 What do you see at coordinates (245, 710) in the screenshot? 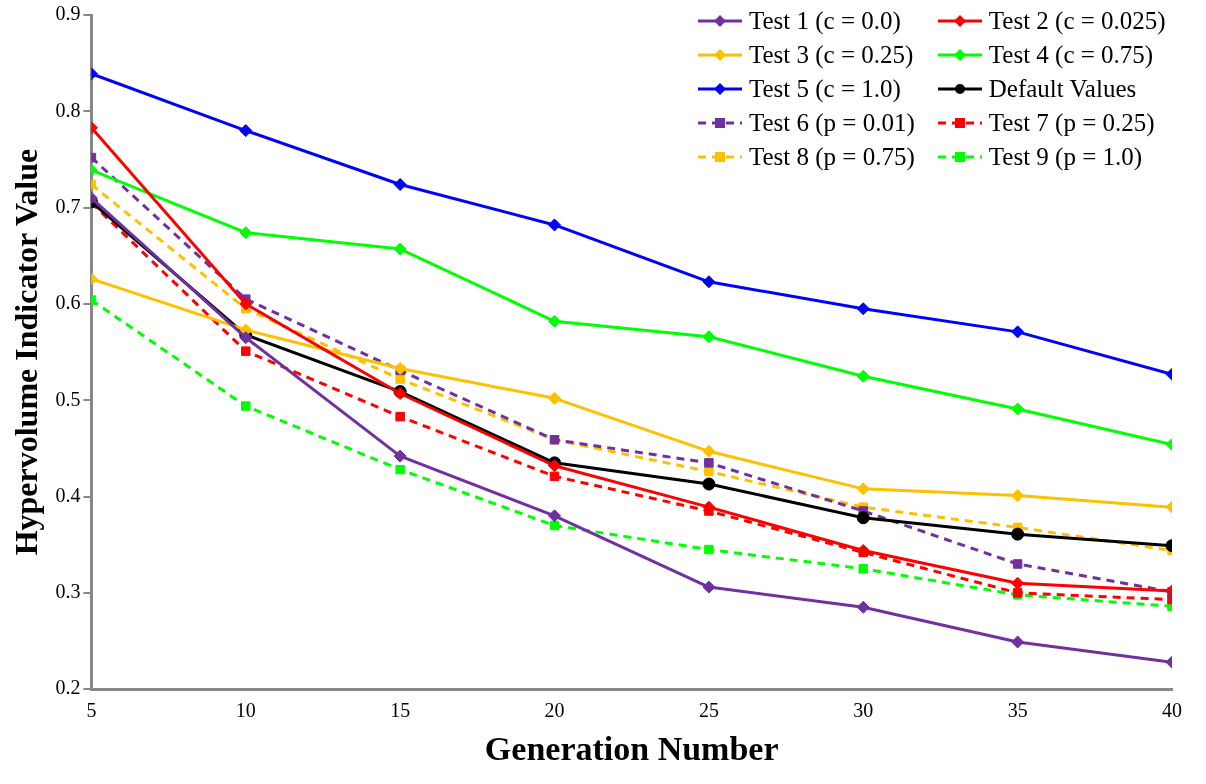
I see `x-tick-label: 10` at bounding box center [245, 710].